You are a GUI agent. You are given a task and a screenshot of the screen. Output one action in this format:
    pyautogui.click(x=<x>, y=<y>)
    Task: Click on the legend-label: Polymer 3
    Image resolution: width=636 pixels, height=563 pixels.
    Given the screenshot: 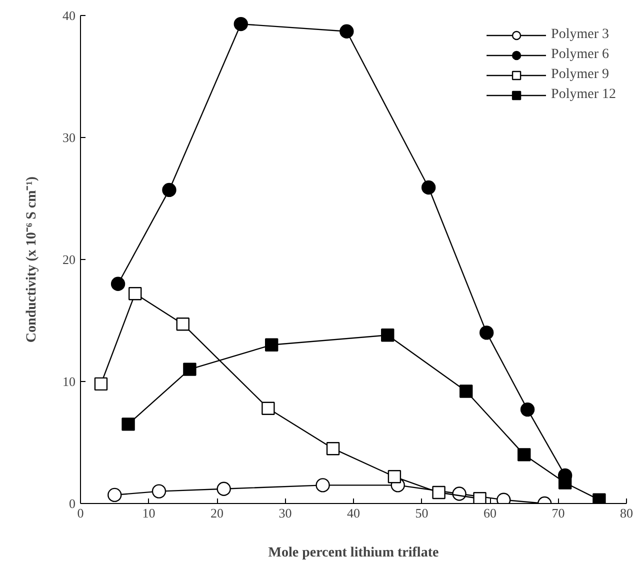 What is the action you would take?
    pyautogui.click(x=580, y=35)
    